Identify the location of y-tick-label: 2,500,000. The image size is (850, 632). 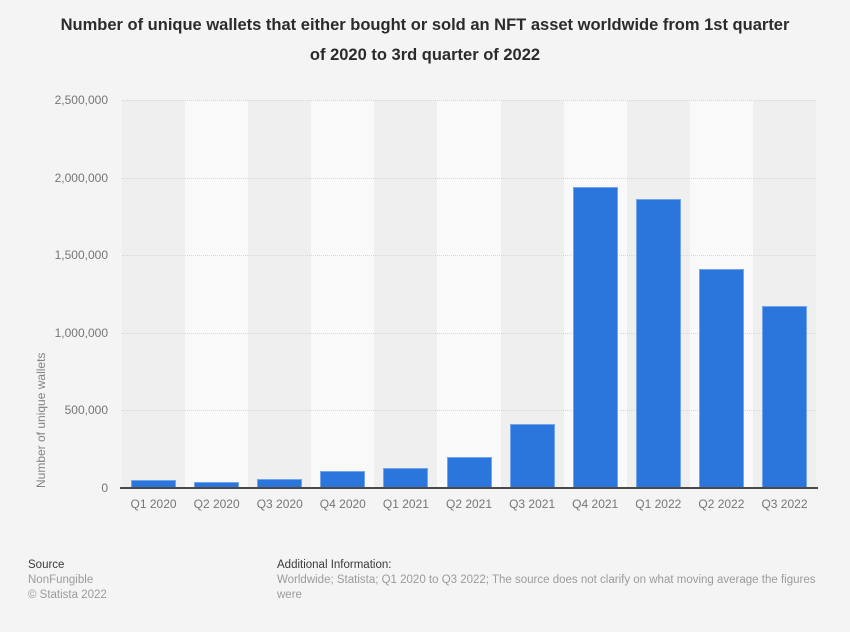
(81, 100).